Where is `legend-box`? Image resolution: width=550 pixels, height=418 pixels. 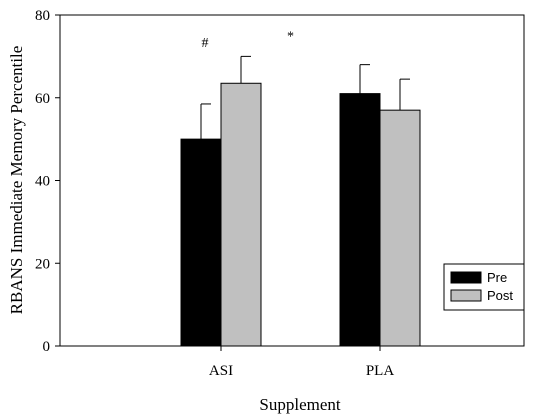 legend-box is located at coordinates (484, 287).